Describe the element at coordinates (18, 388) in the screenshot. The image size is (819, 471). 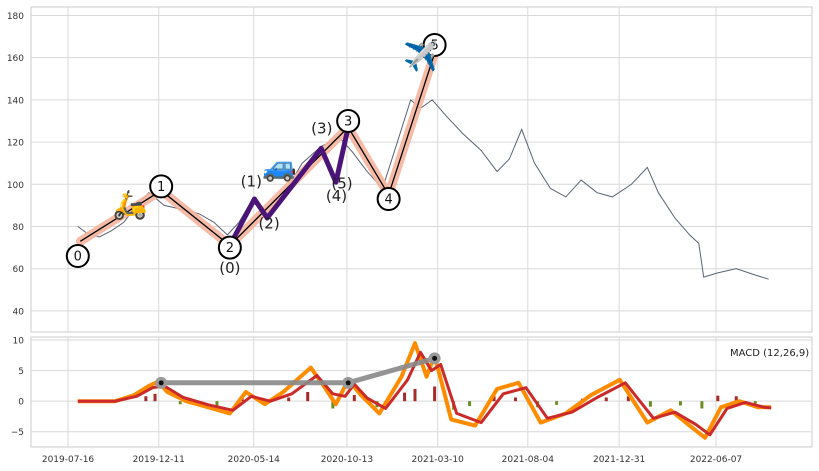
I see `macd-y-tick-labels: −5 0 5 10` at that location.